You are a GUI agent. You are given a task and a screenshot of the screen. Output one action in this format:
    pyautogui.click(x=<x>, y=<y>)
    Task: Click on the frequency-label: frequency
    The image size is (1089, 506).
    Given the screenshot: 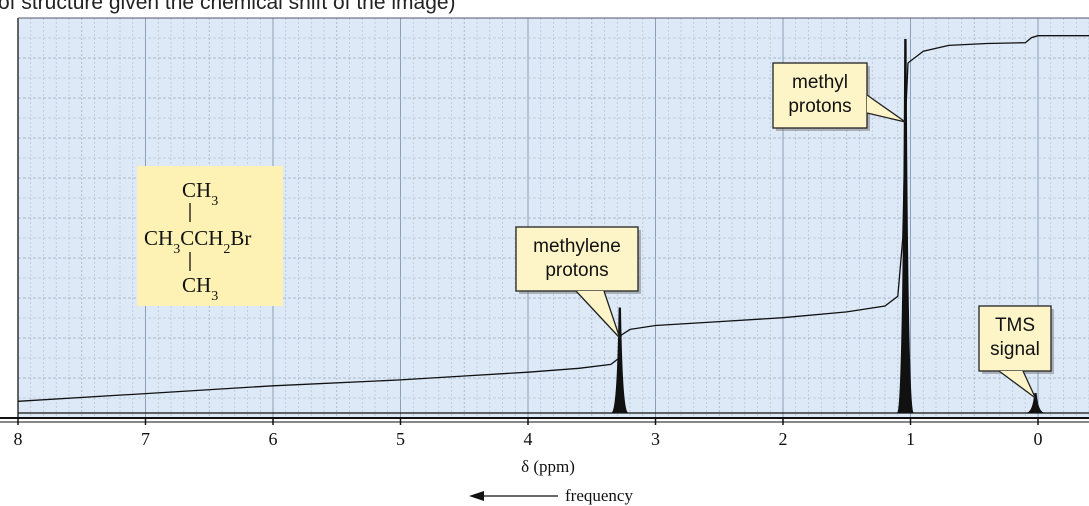 What is the action you would take?
    pyautogui.click(x=599, y=495)
    